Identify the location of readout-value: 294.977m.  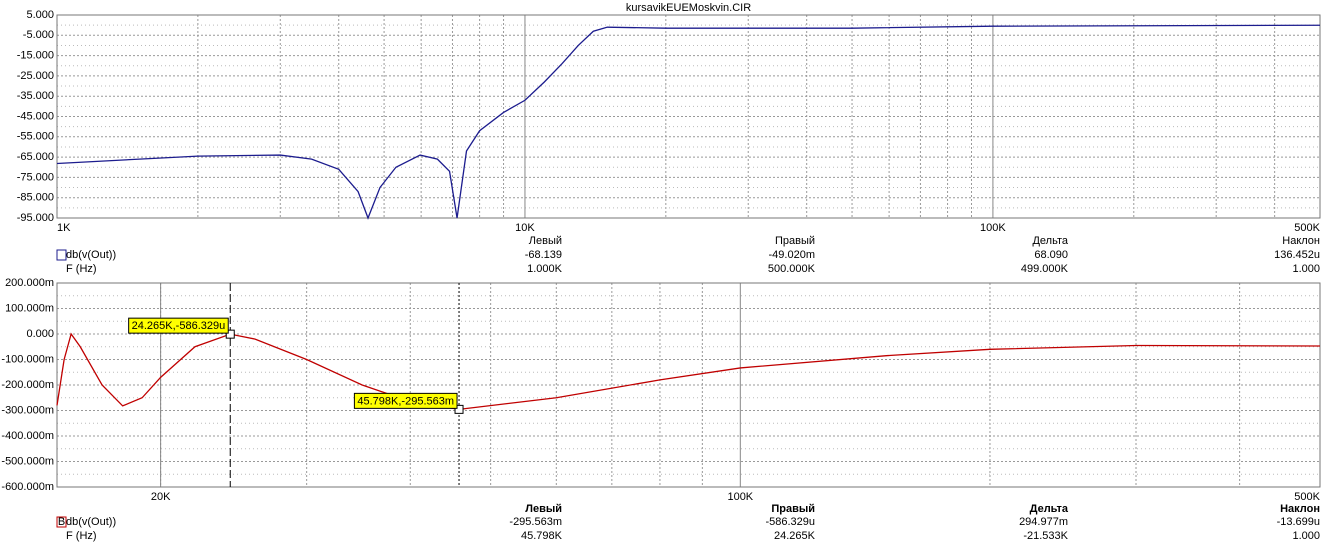
(1043, 522).